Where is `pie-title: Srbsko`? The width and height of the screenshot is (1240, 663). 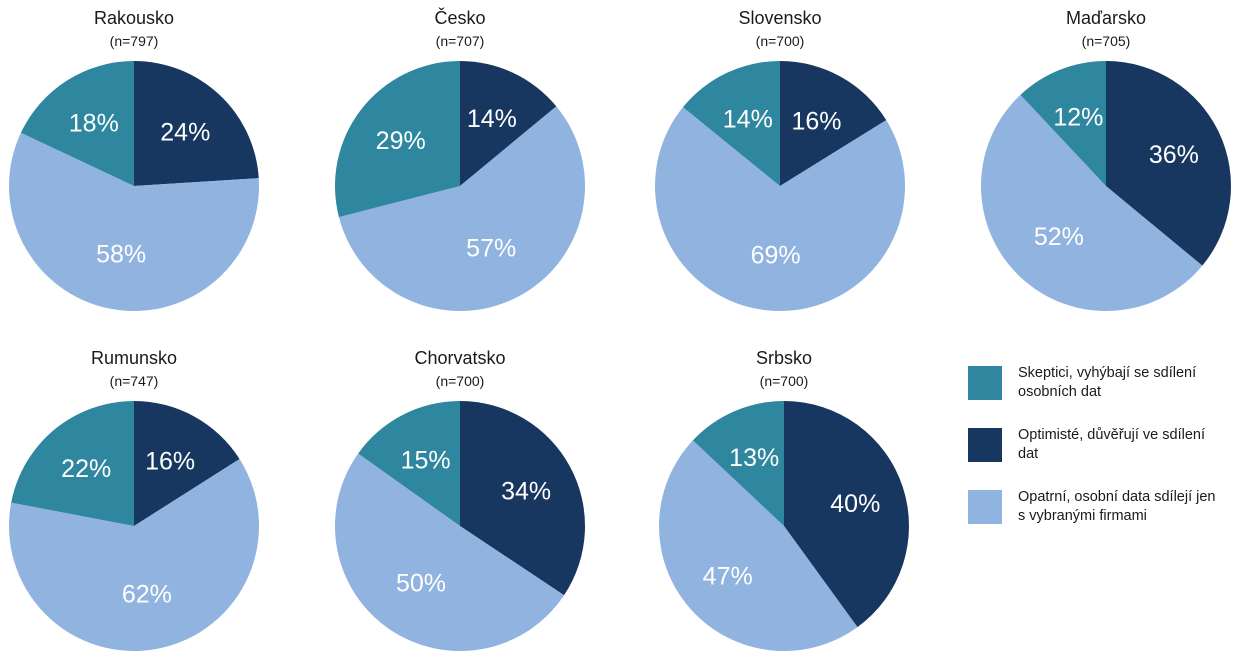
pie-title: Srbsko is located at coordinates (784, 358).